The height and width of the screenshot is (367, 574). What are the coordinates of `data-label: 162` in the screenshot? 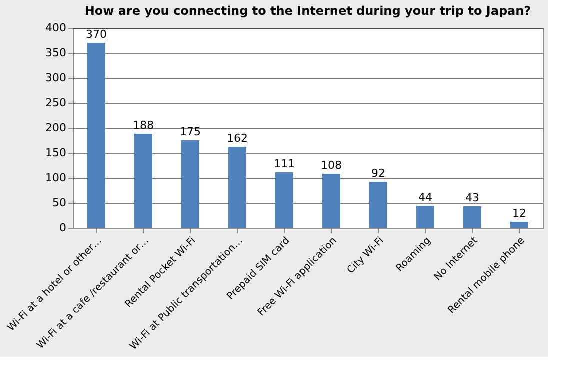 It's located at (237, 138).